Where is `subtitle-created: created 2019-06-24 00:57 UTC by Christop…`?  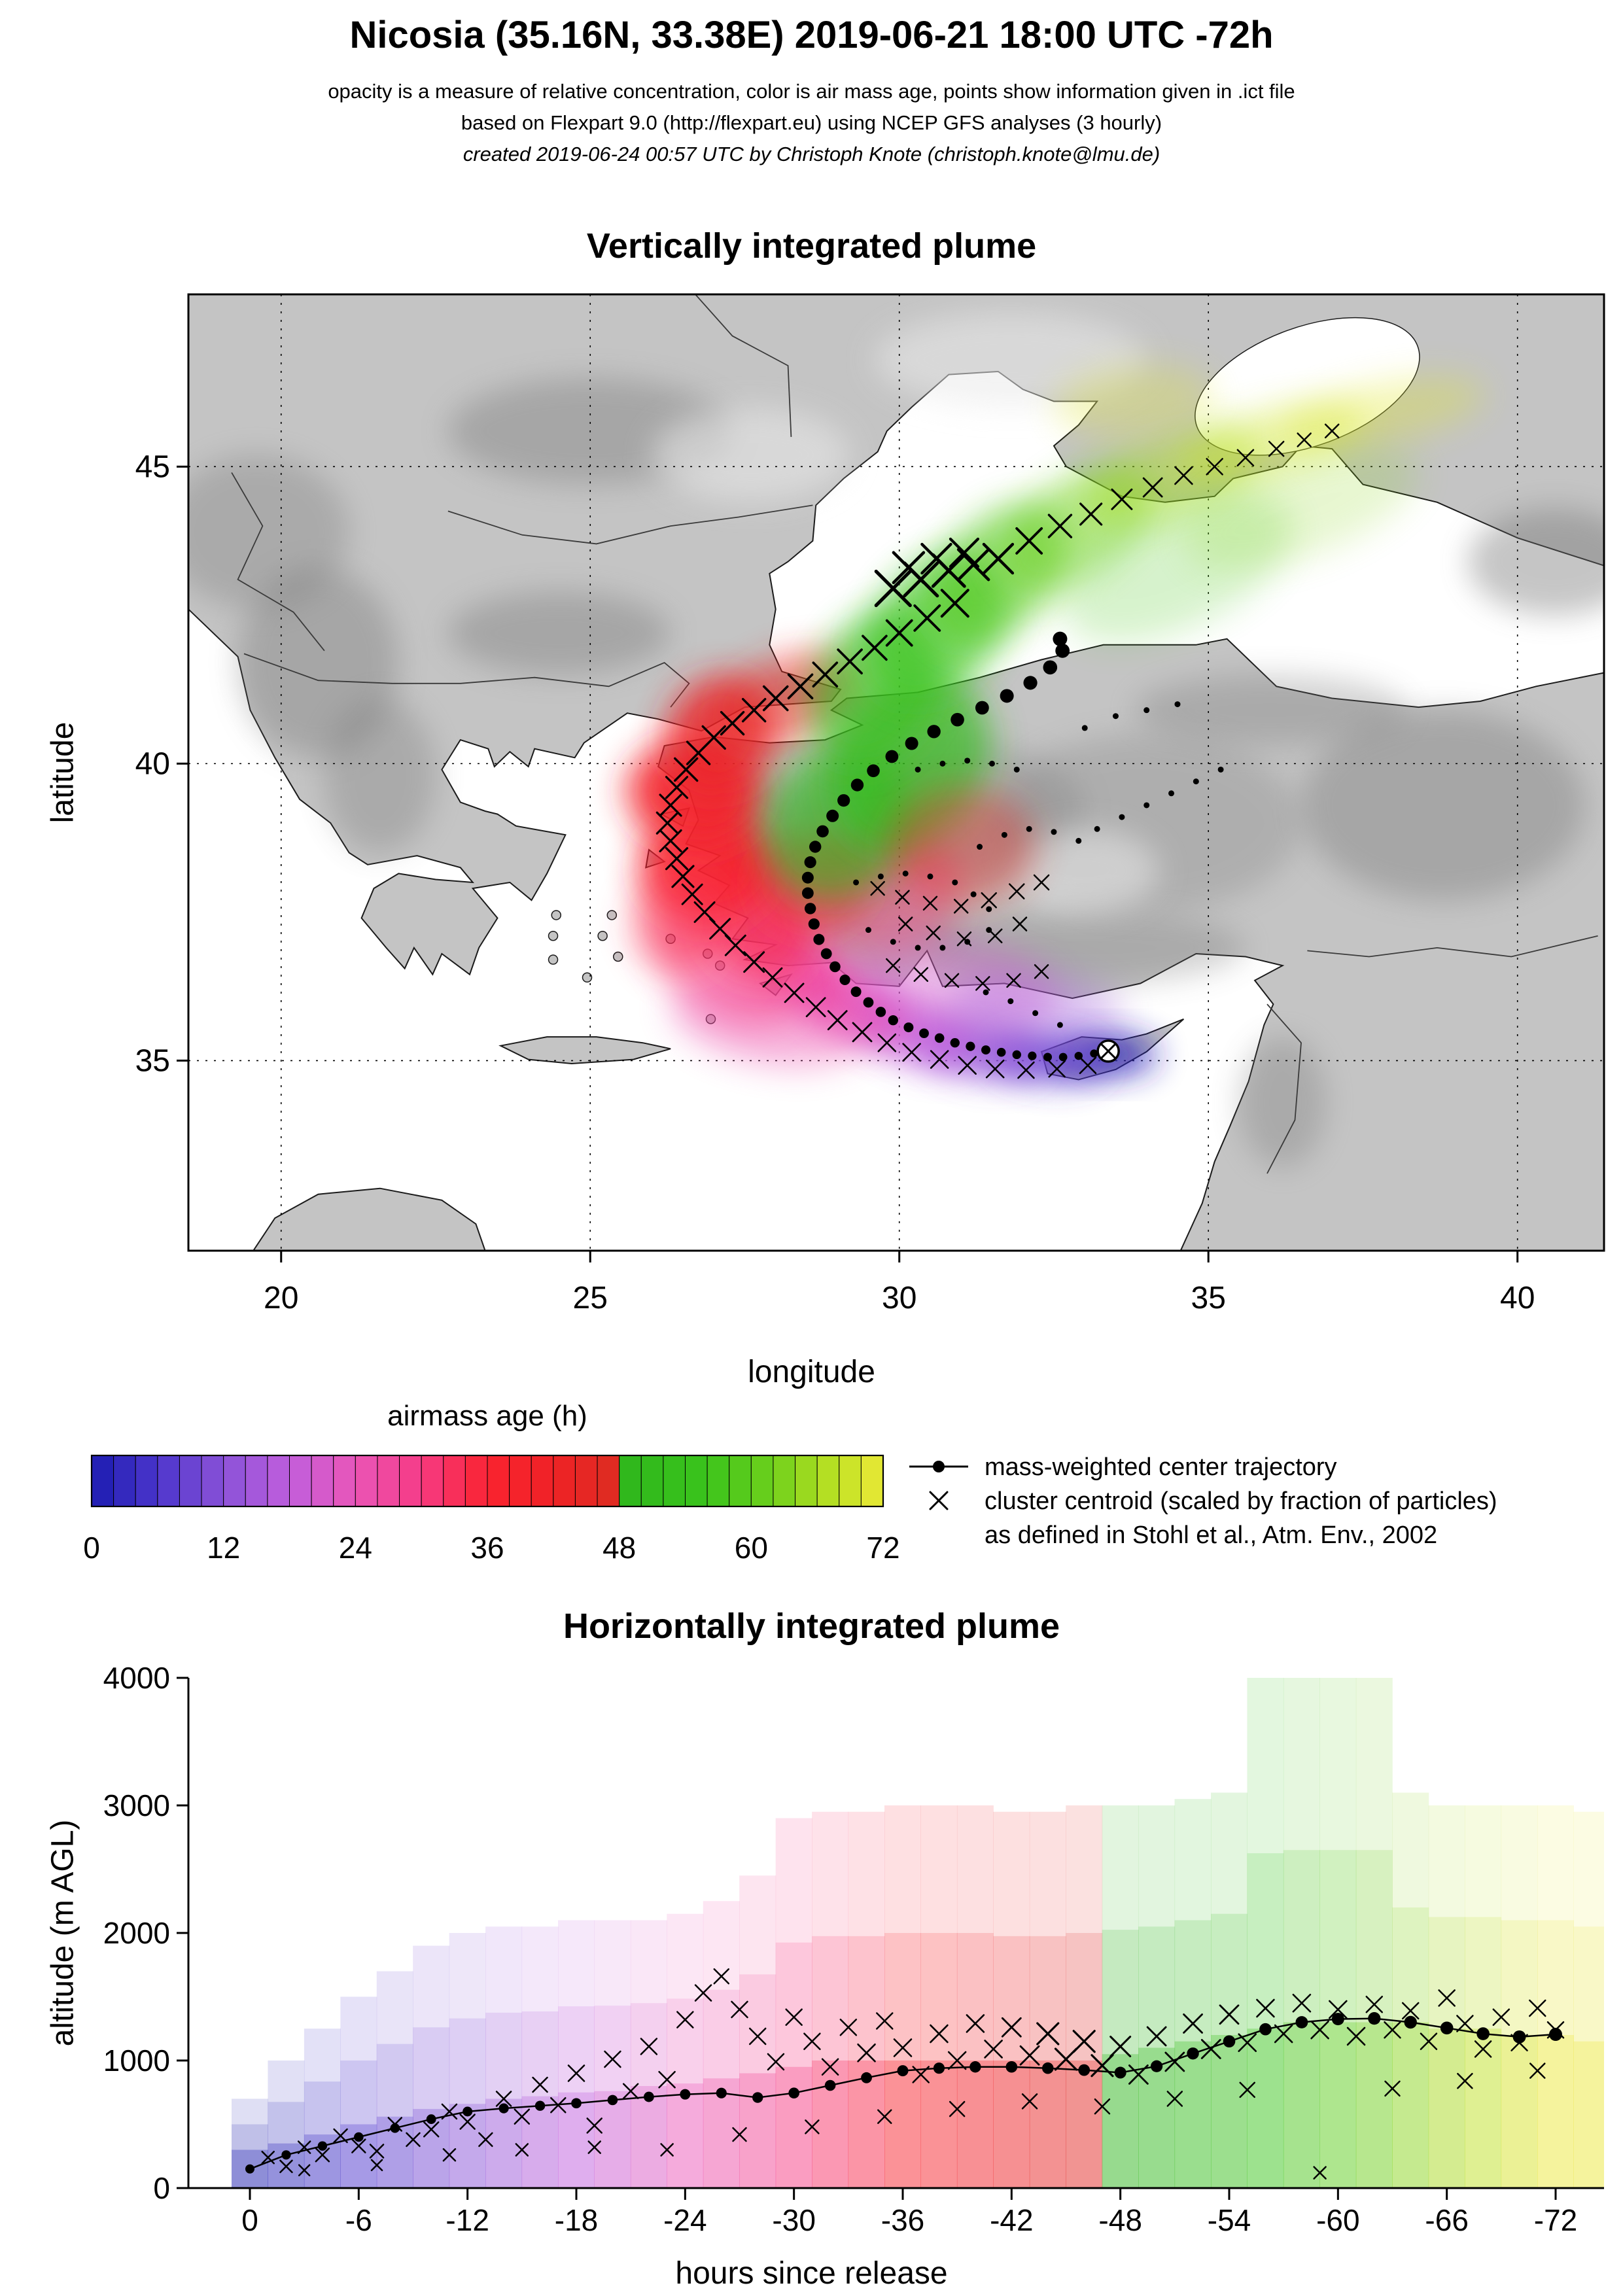
subtitle-created: created 2019-06-24 00:57 UTC by Christop… is located at coordinates (812, 154).